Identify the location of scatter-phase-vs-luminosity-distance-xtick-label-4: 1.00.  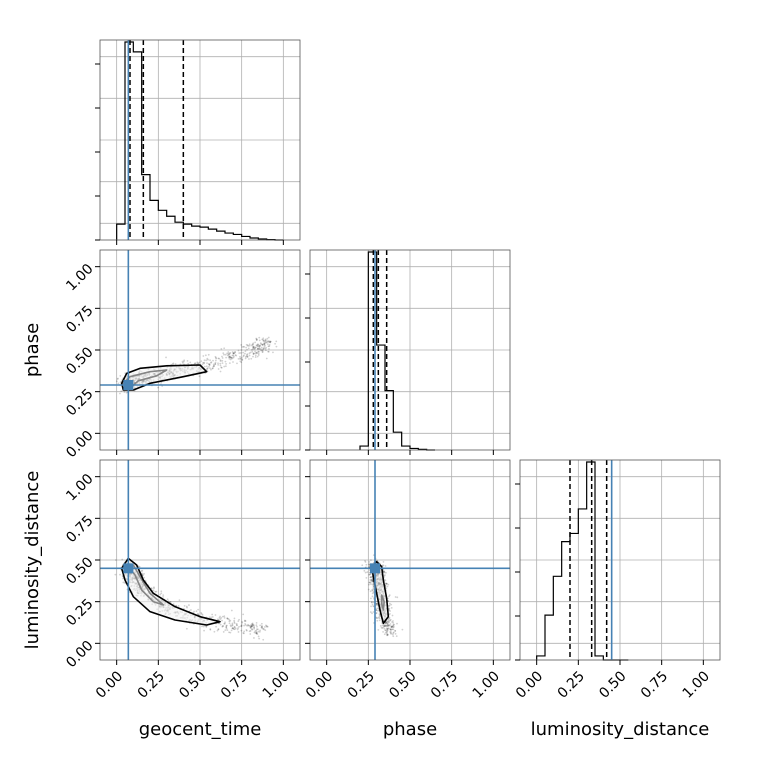
(486, 684).